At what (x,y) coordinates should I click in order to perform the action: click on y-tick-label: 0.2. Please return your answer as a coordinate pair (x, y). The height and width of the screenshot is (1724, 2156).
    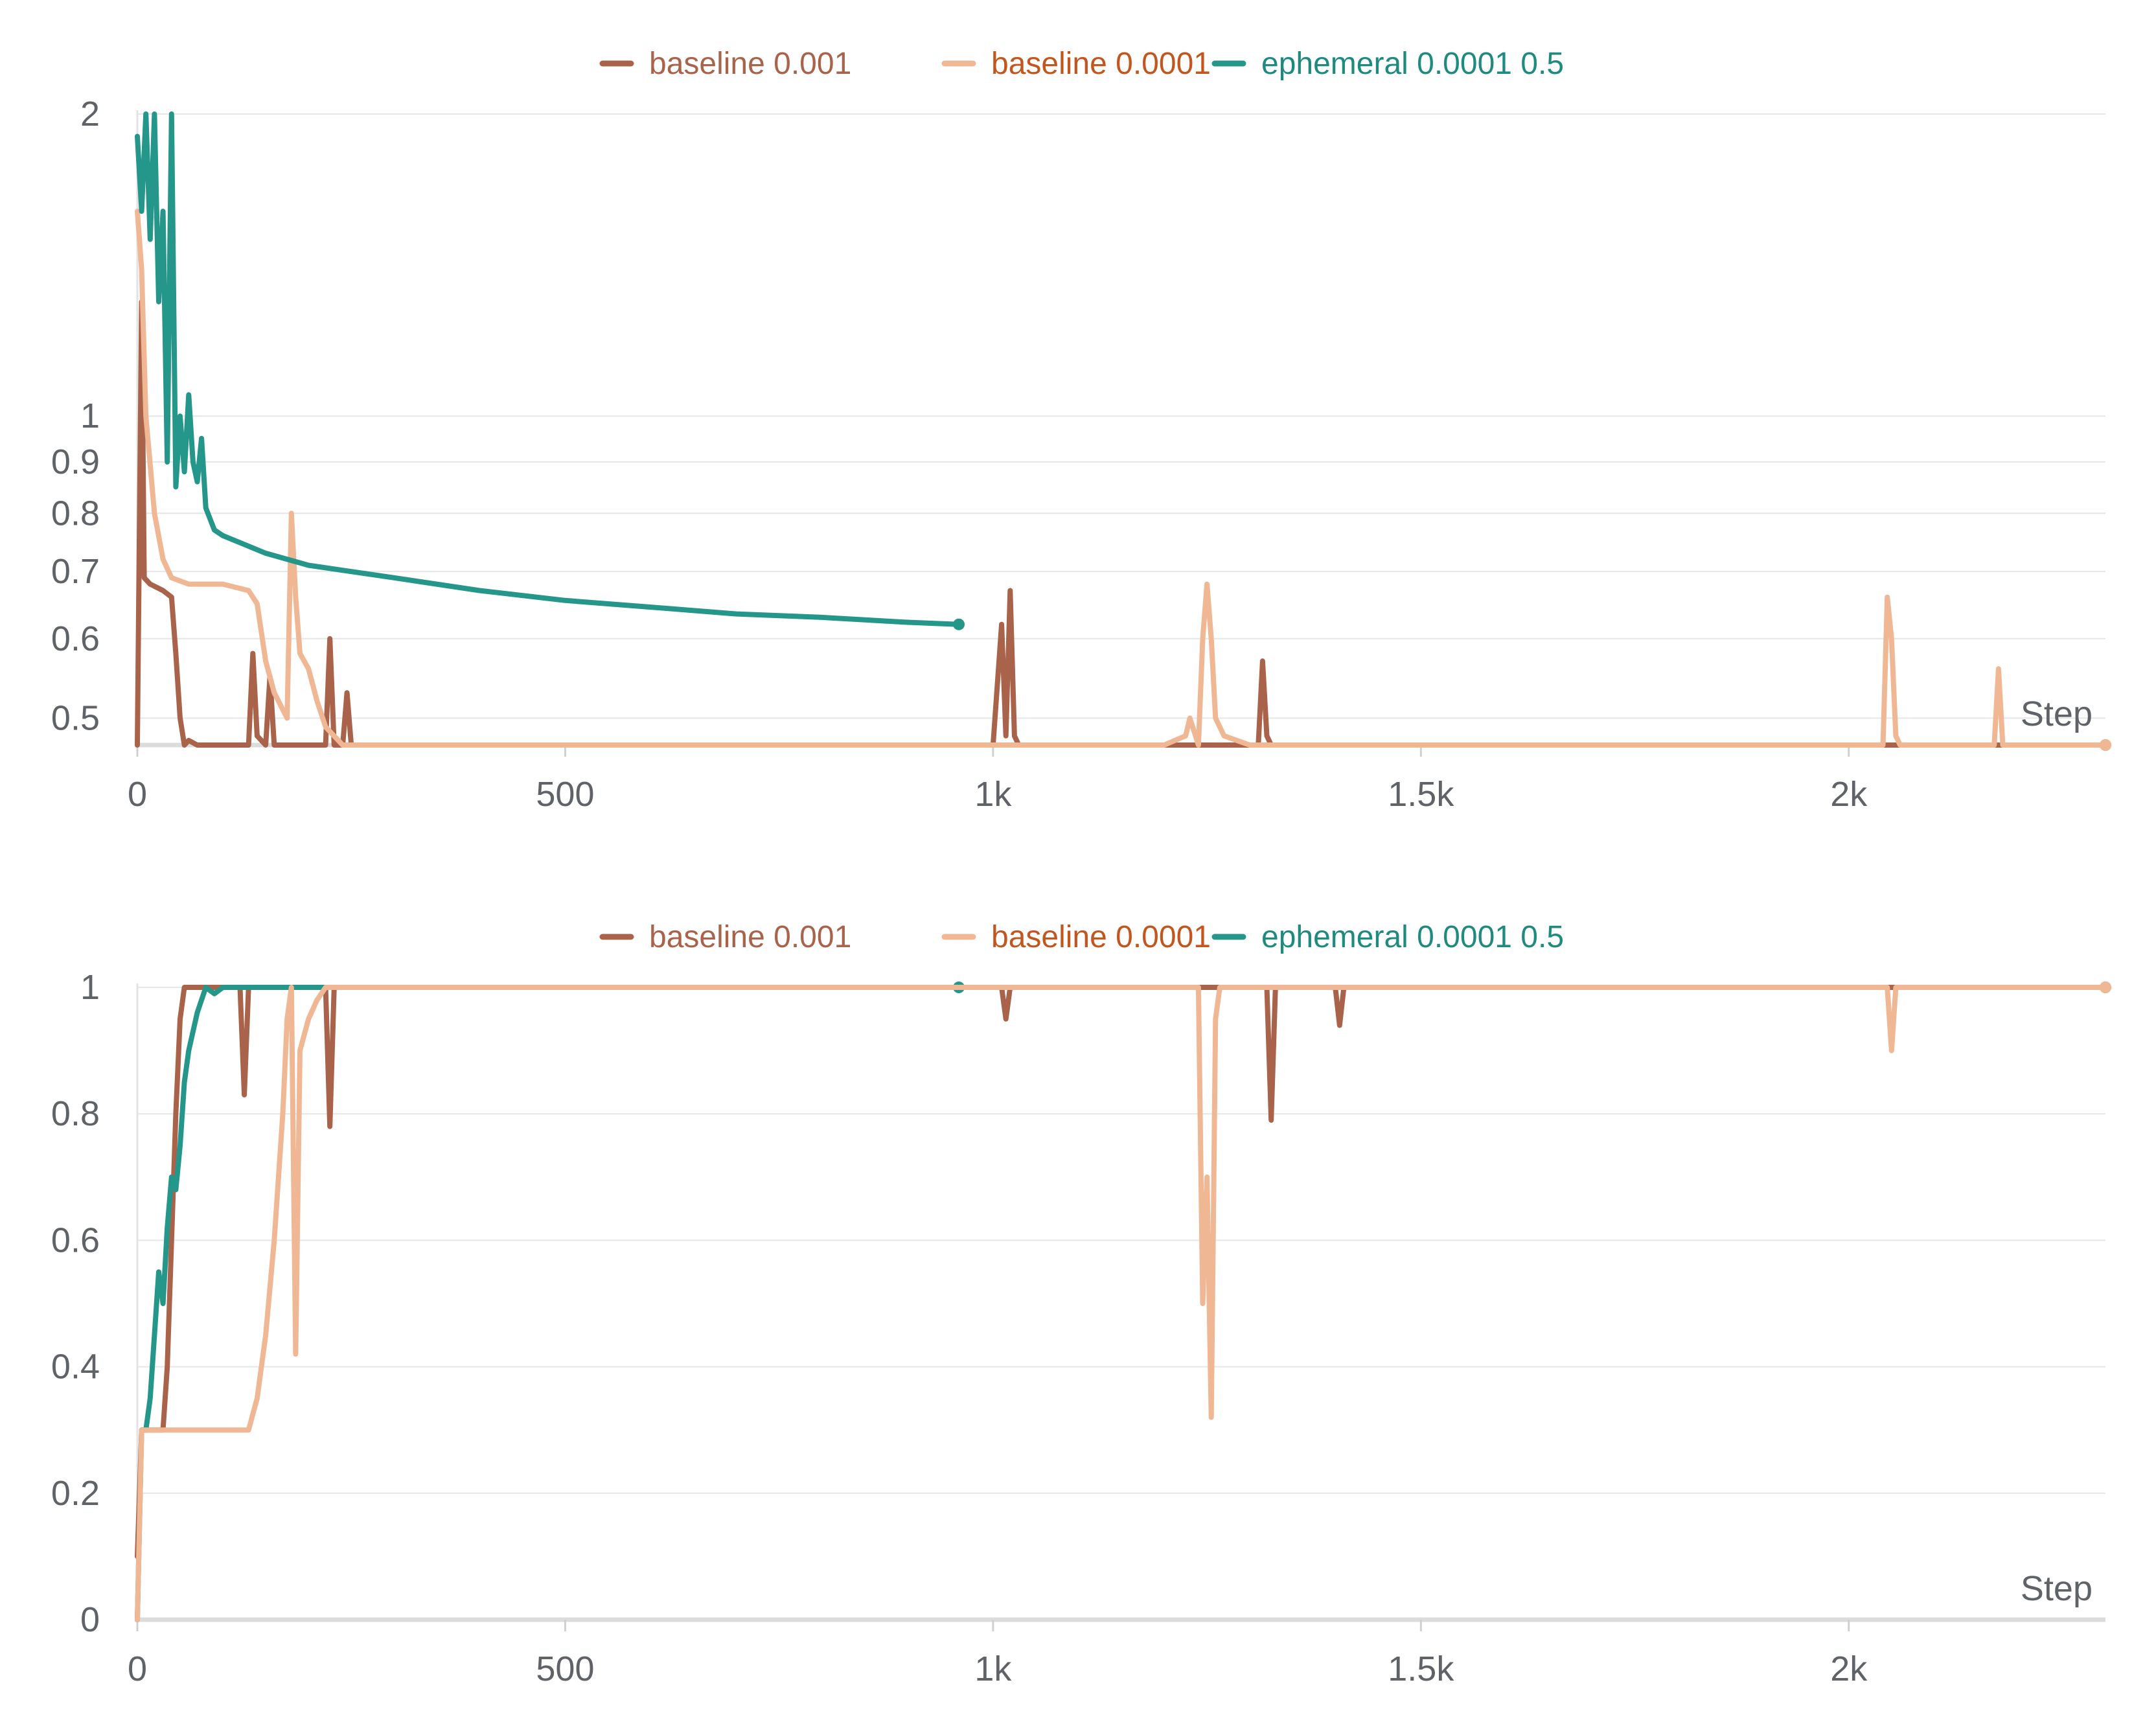
    Looking at the image, I should click on (75, 1493).